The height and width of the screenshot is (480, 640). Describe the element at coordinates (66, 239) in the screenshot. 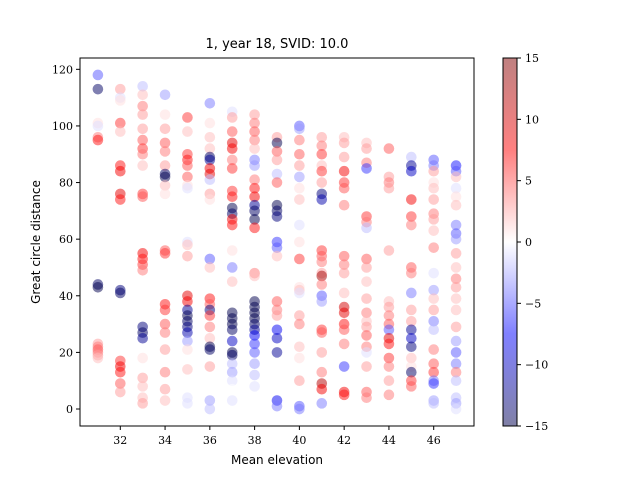

I see `y-tick-label: 60` at that location.